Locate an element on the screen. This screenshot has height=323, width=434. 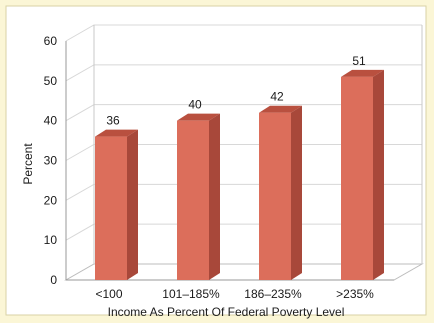
y-tick-label: 60 is located at coordinates (51, 41).